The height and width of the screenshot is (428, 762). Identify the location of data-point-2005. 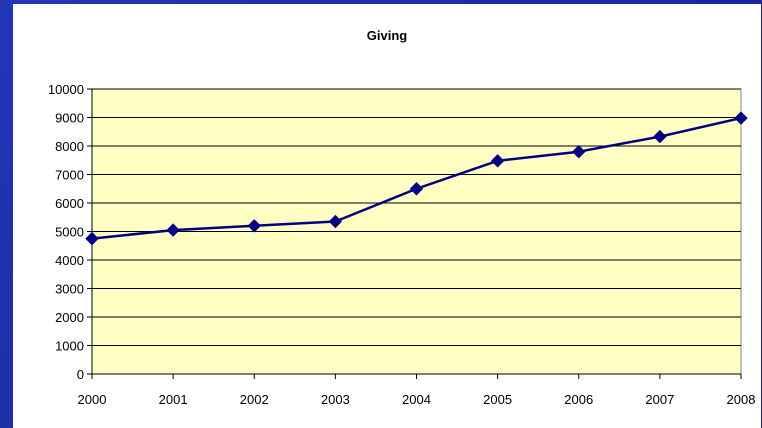
(497, 161).